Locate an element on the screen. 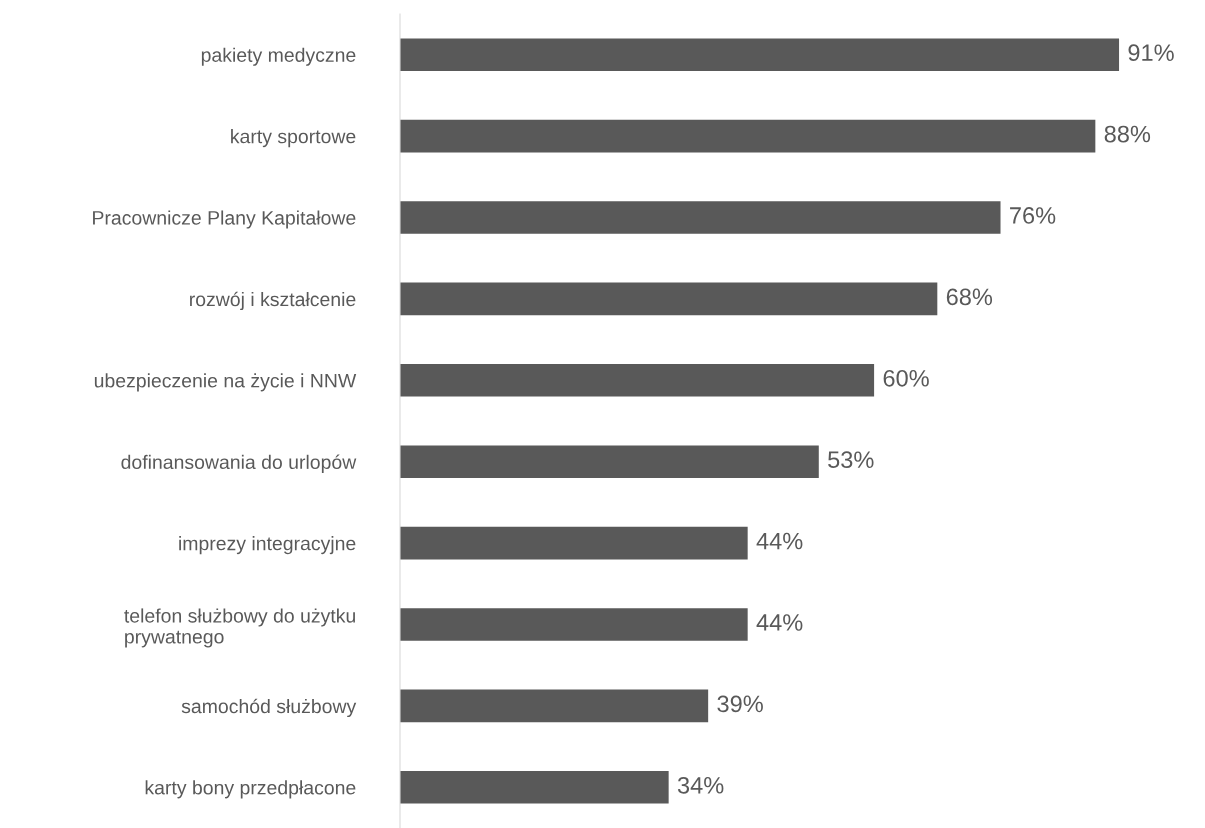 The image size is (1205, 828). data-label: 91% is located at coordinates (1151, 53).